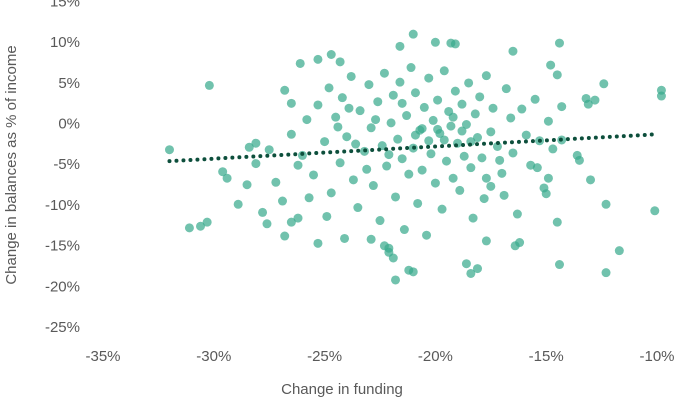  I want to click on x-tick-label: -10%, so click(656, 356).